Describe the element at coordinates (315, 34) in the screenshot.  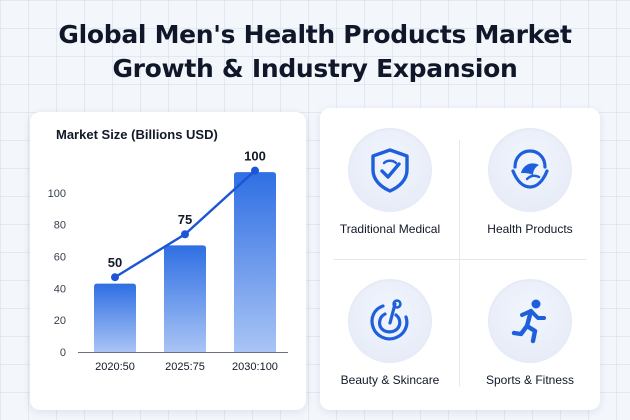
I see `title-line-1: Global Men's Health Products Market` at that location.